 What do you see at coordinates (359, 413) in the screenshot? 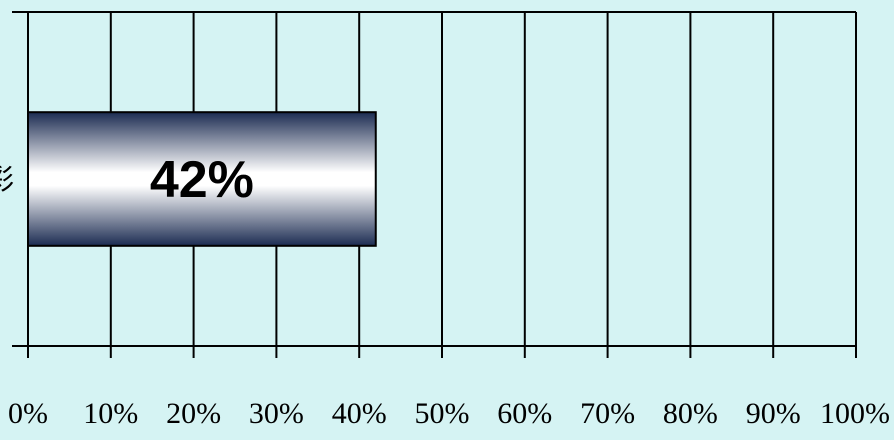
I see `x-tick-label-40: 40%` at bounding box center [359, 413].